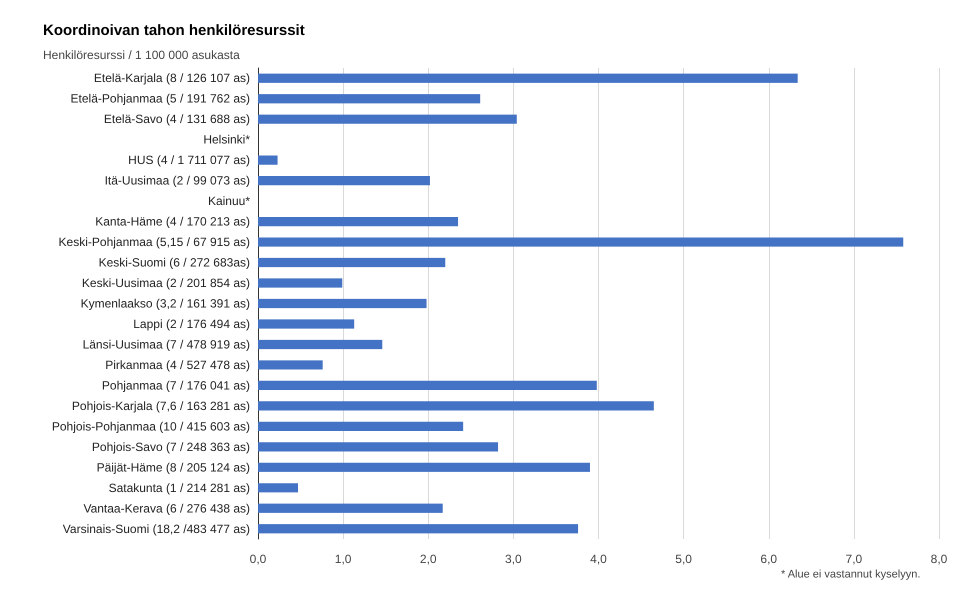  I want to click on y-tick-label: Keski-Suomi (6 / 272 683as), so click(174, 263).